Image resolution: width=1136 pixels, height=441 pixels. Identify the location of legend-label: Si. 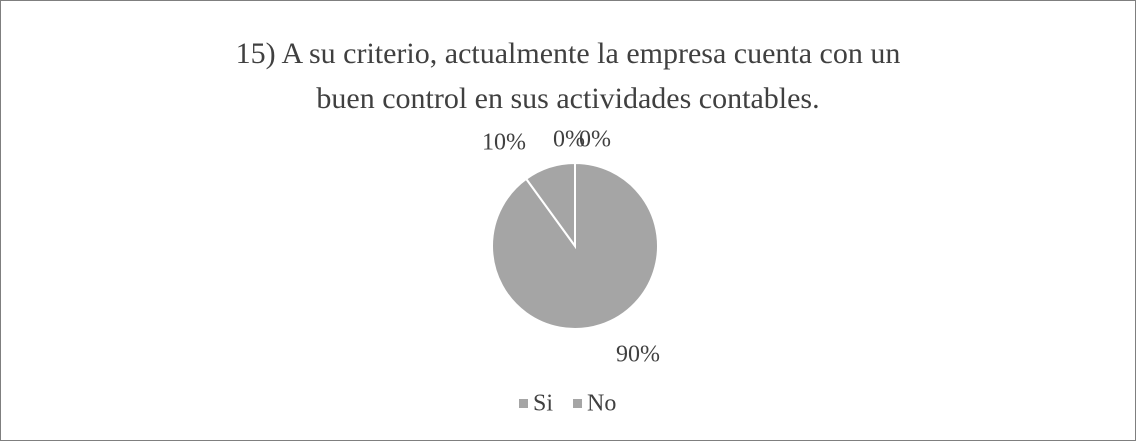
(543, 404).